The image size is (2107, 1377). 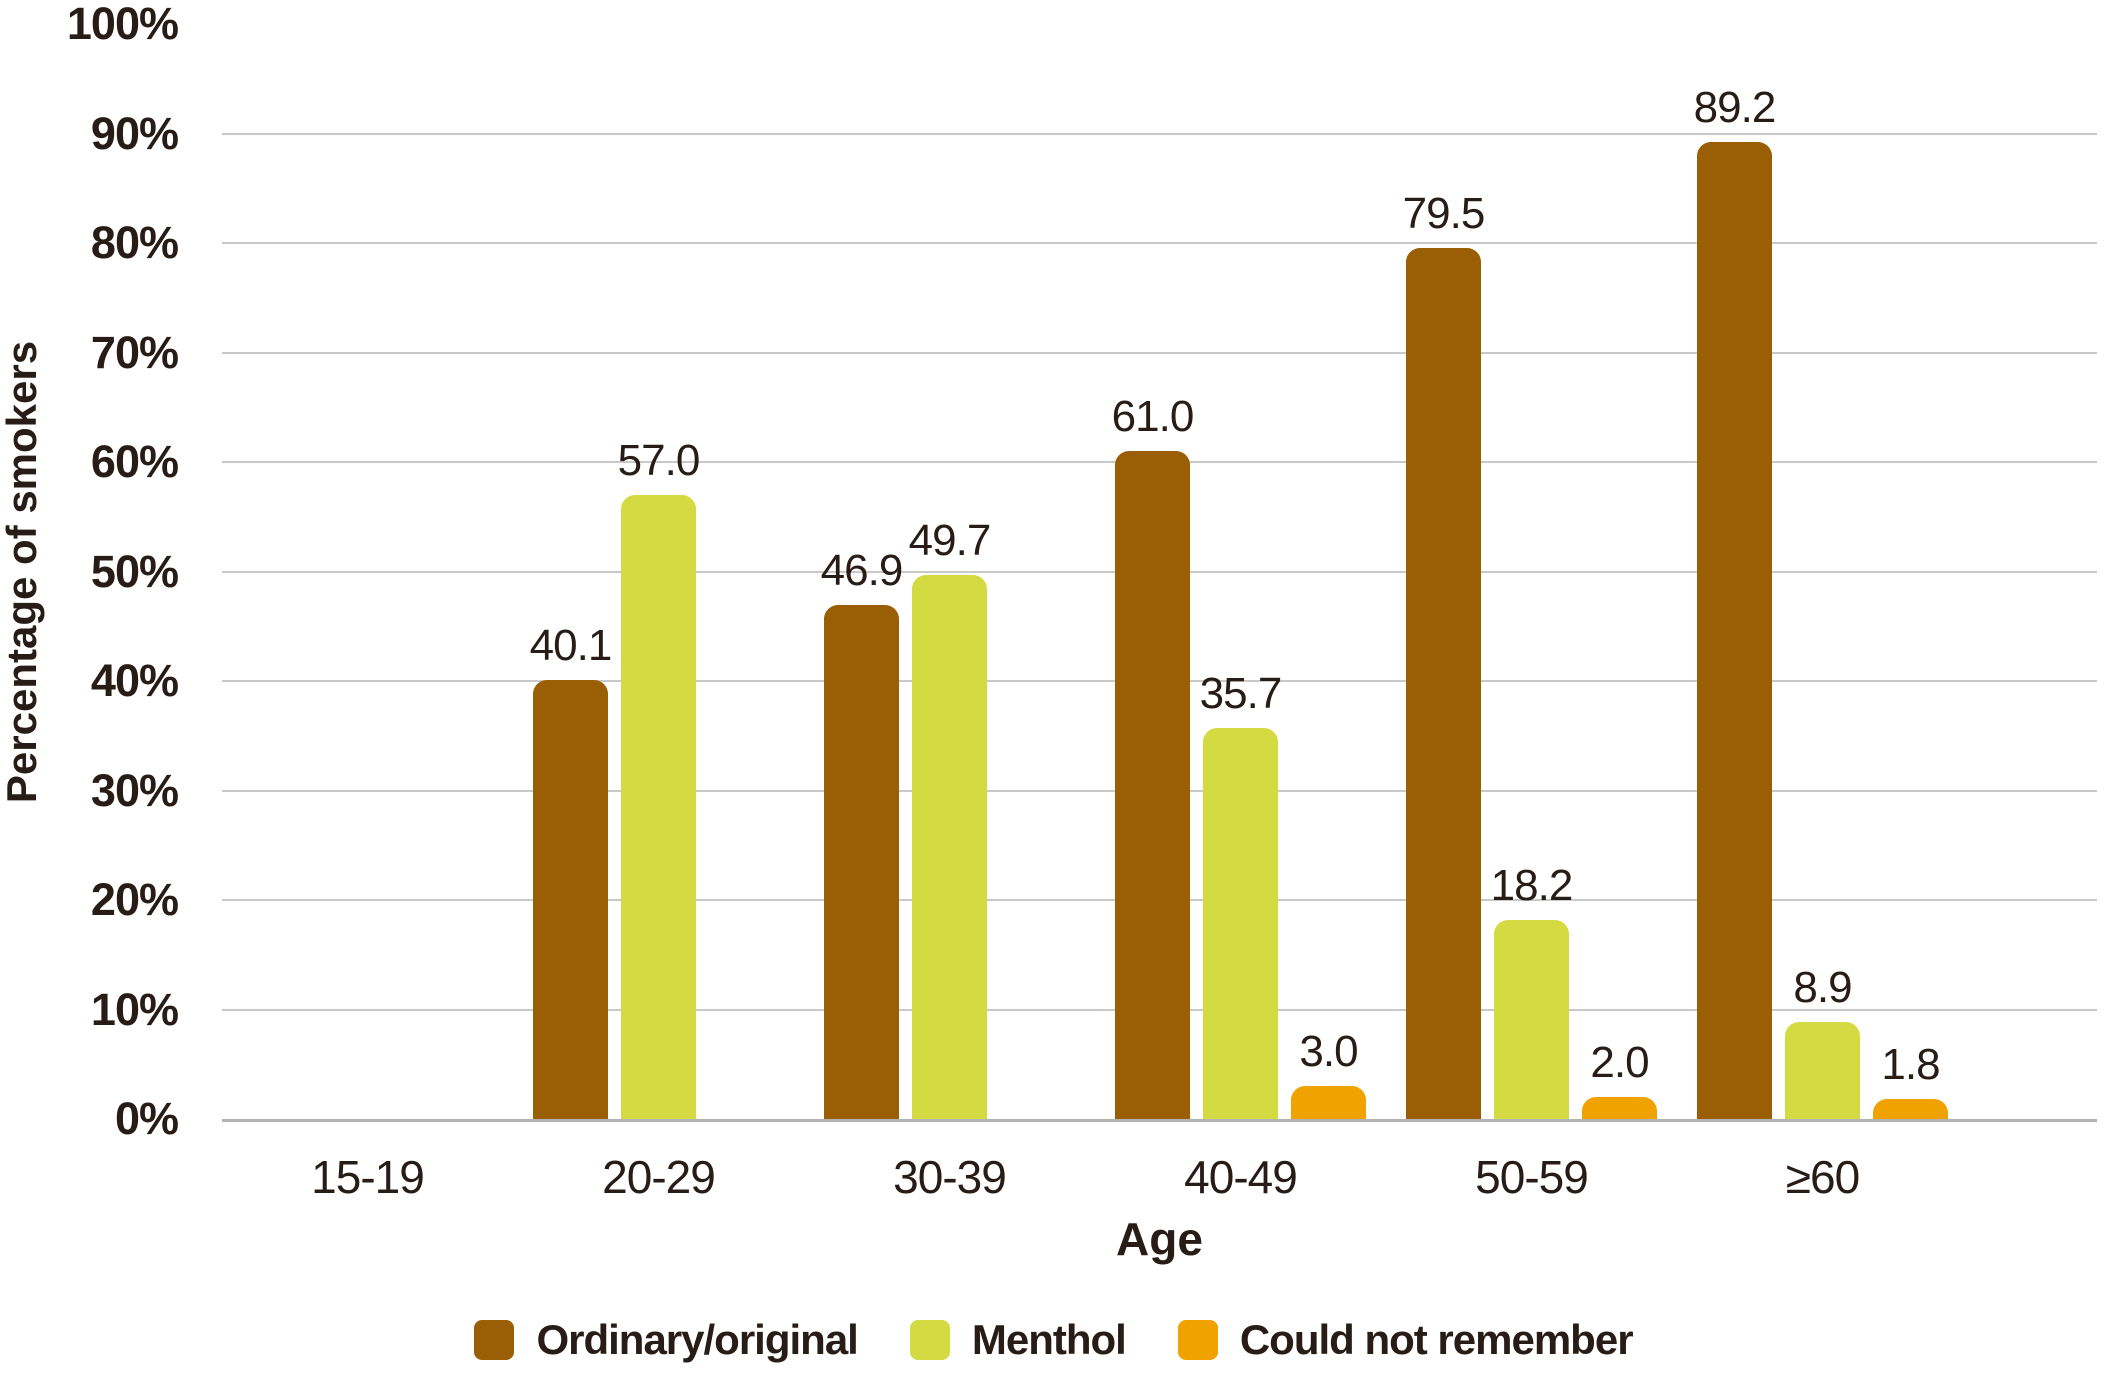 I want to click on bar-group-60: 89.2 8.9 1.8, so click(x=1822, y=571).